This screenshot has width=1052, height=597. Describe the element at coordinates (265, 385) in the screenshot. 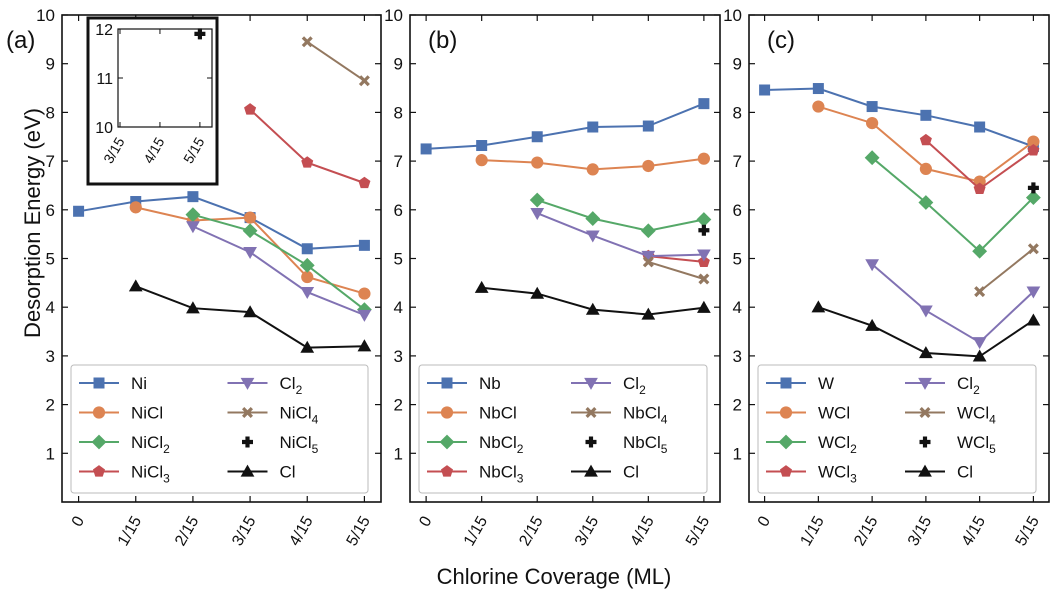

I see `legend-entry: Cl2` at that location.